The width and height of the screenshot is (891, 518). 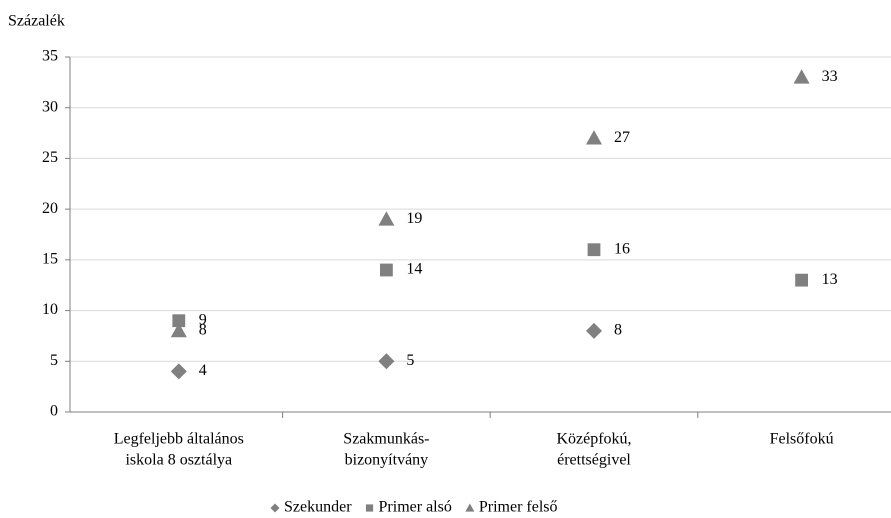 I want to click on y-tick-label: 35, so click(x=50, y=56).